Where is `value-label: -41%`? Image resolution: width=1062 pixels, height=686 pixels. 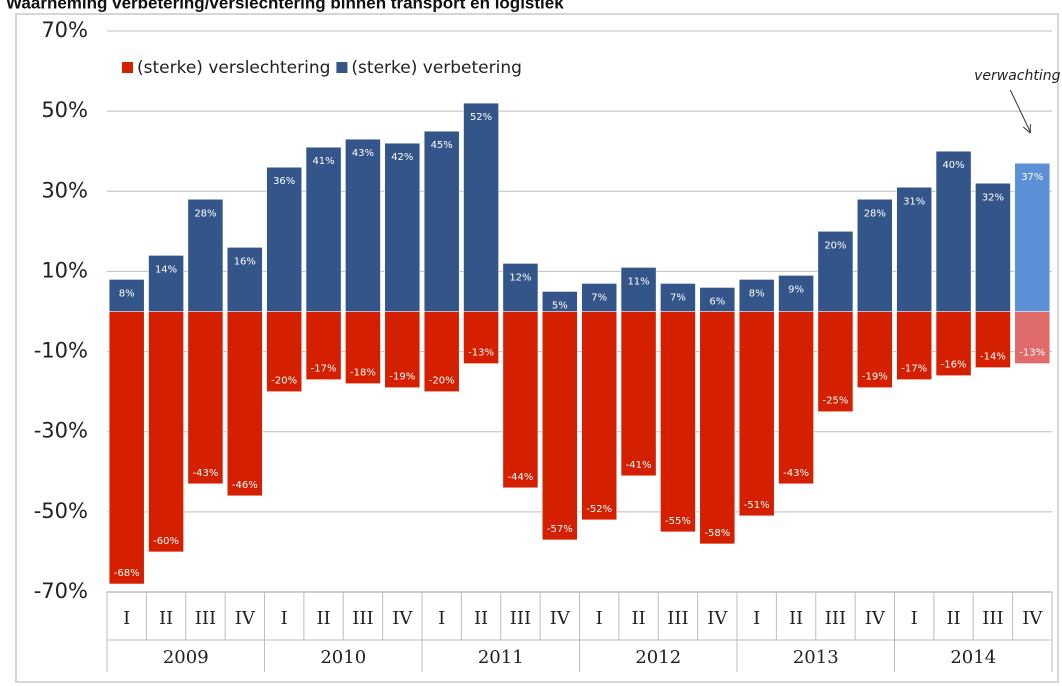
value-label: -41% is located at coordinates (639, 465).